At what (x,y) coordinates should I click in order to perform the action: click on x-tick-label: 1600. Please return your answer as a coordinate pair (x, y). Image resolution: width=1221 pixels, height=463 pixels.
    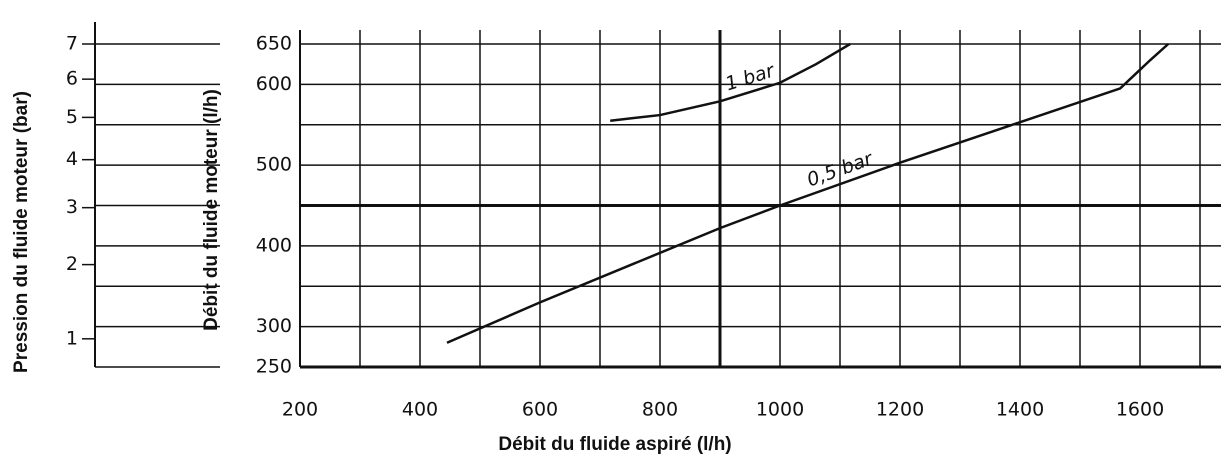
    Looking at the image, I should click on (1140, 410).